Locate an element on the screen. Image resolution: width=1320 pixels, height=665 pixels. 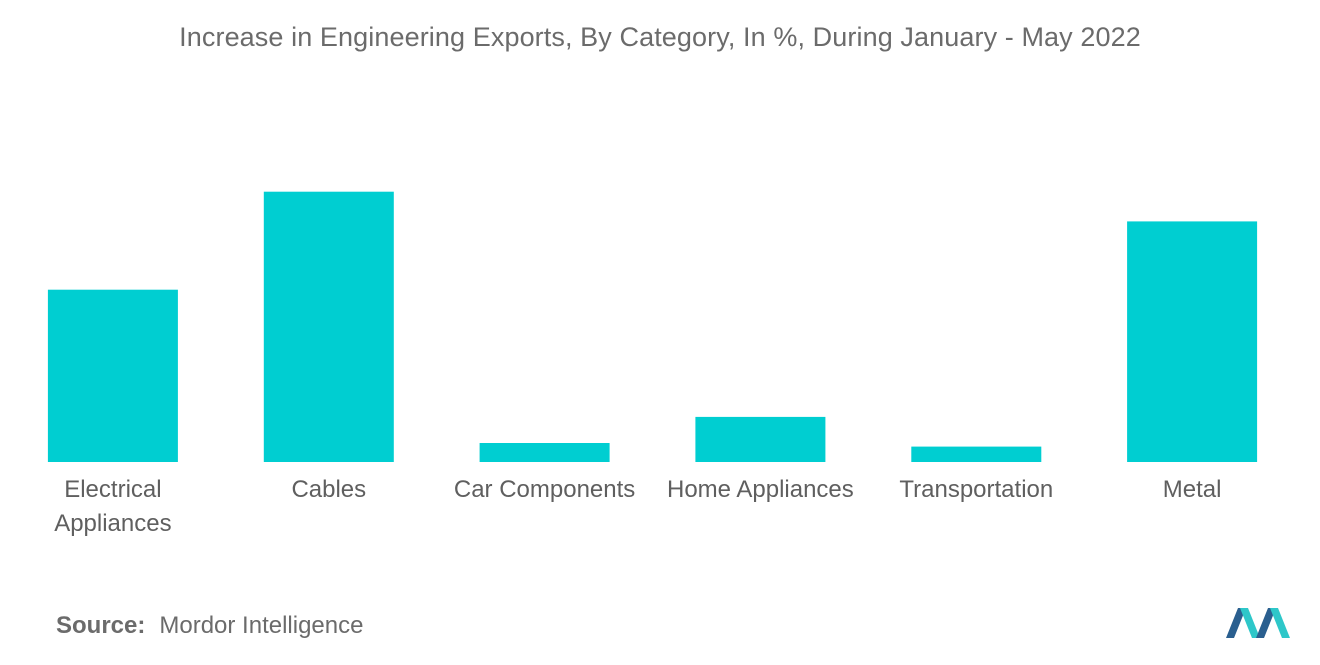
bar-home-appliances is located at coordinates (760, 439).